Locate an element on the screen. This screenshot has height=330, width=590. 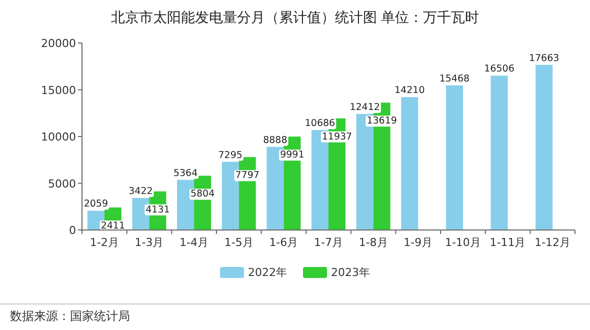
x-tick-label: 1-7月 is located at coordinates (328, 242).